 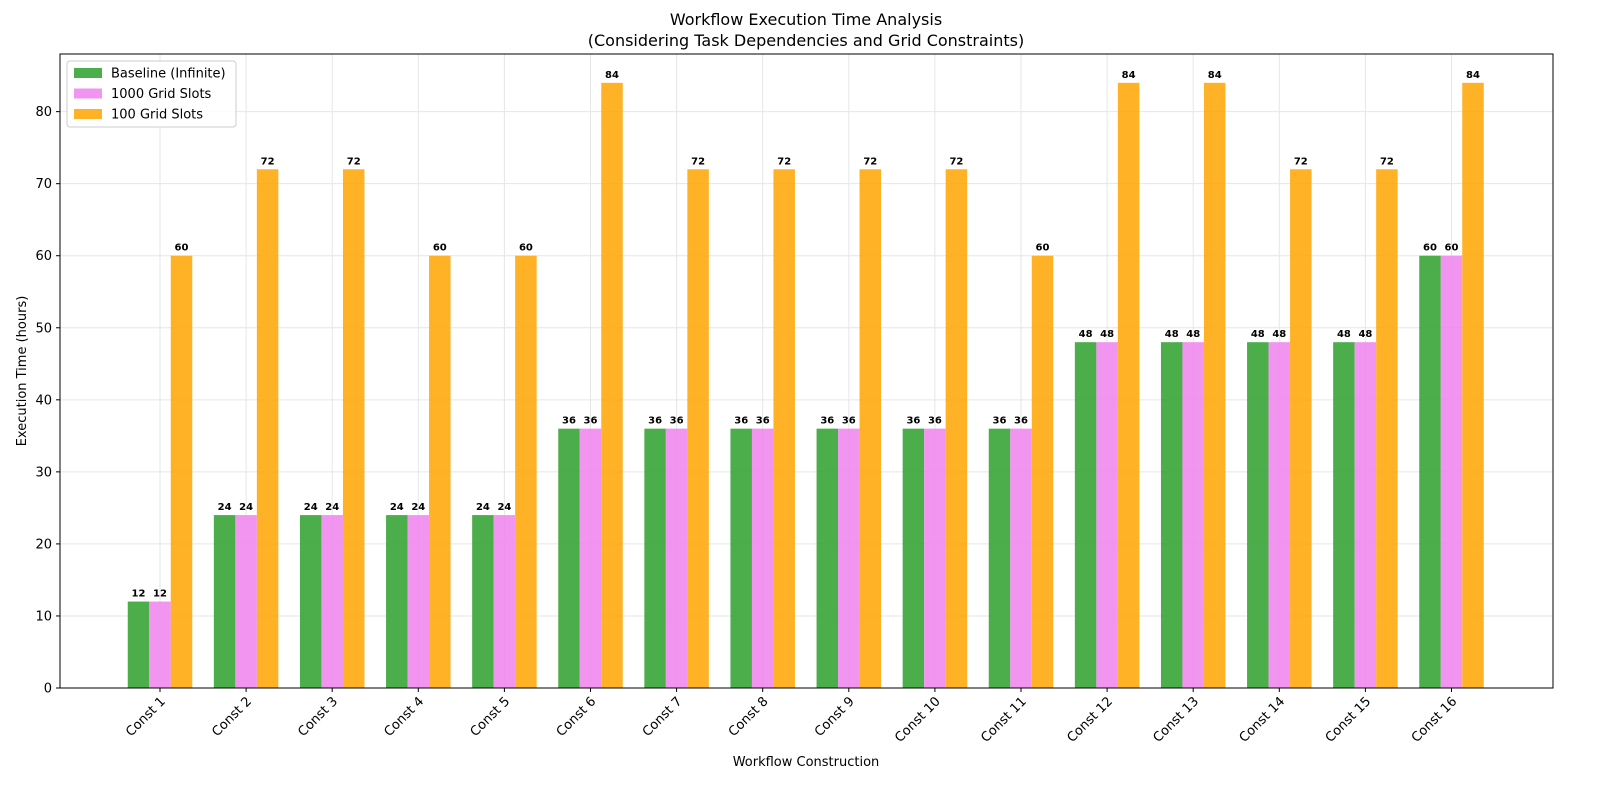 I want to click on x-tick-label: Const 10, so click(x=917, y=719).